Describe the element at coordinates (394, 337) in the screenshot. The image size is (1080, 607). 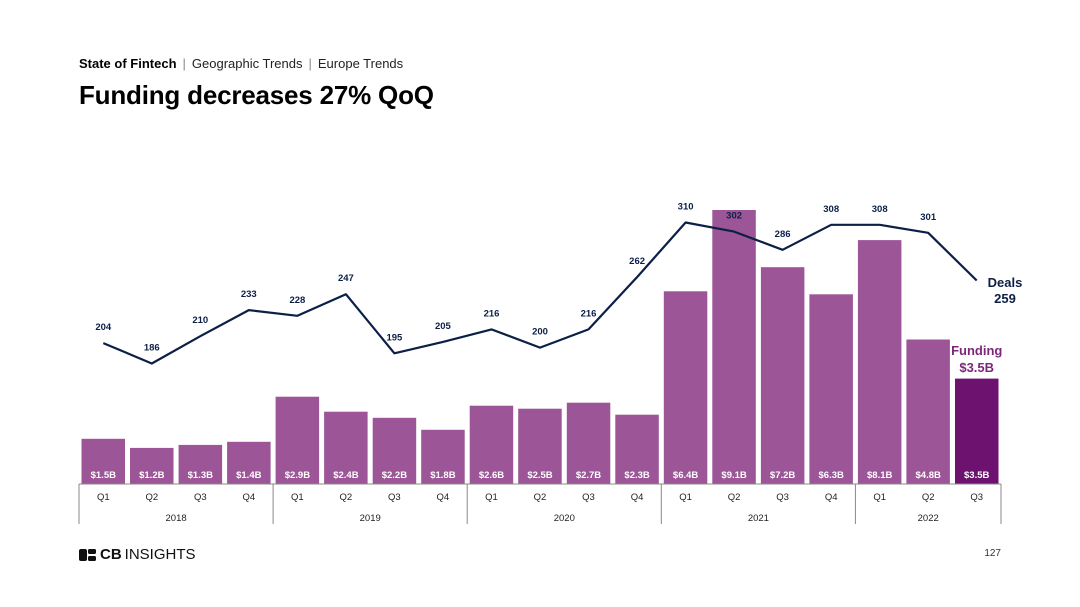
I see `deal-value-label: 195` at that location.